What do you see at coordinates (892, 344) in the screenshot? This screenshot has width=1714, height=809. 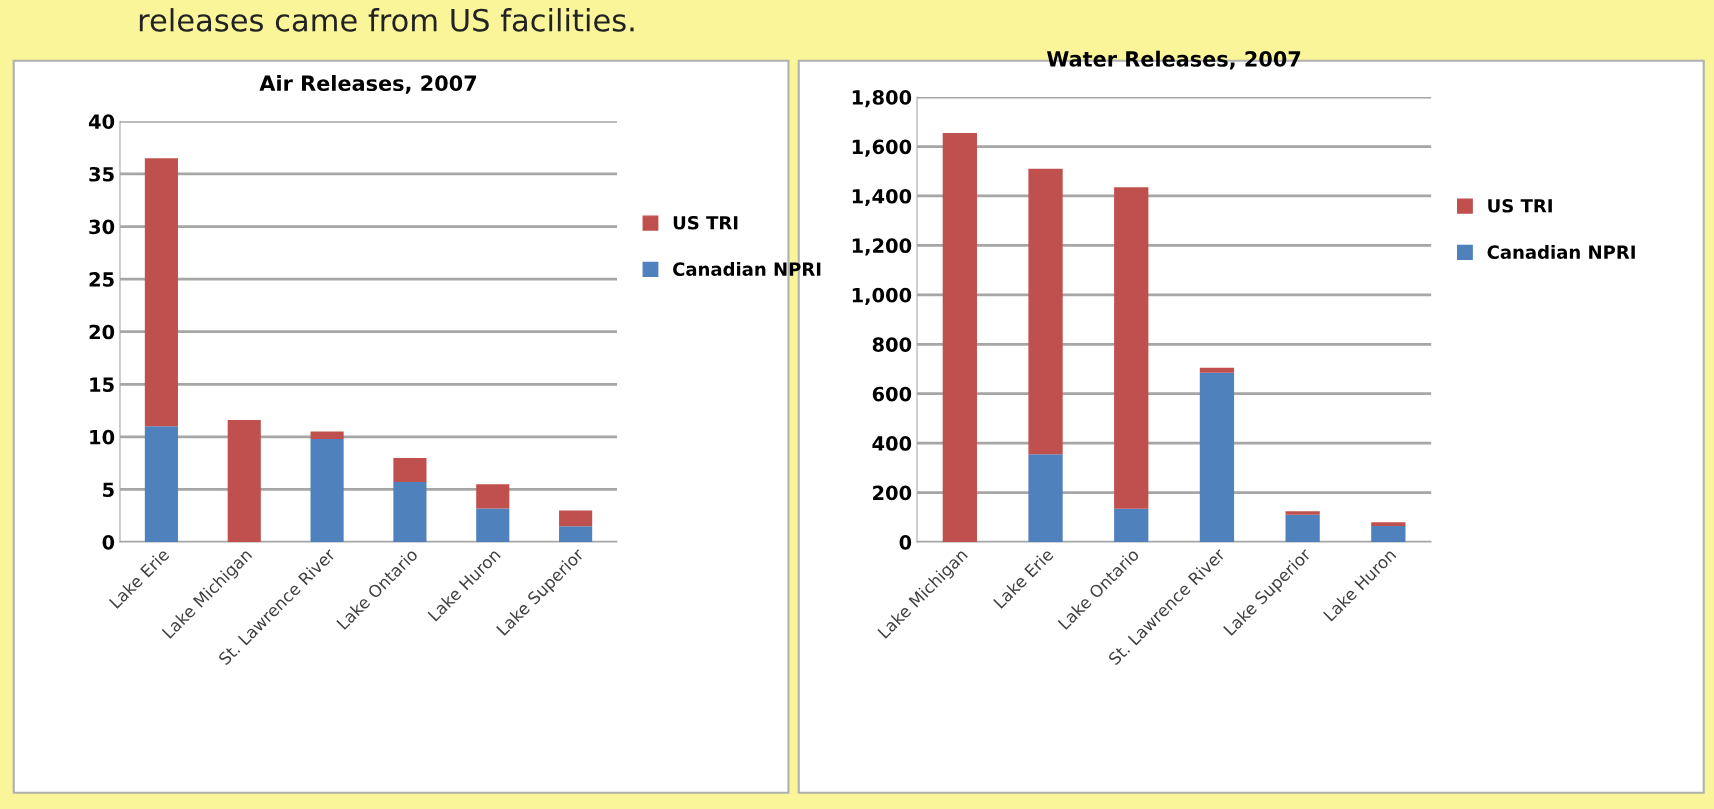 I see `y-tick-label: 800` at bounding box center [892, 344].